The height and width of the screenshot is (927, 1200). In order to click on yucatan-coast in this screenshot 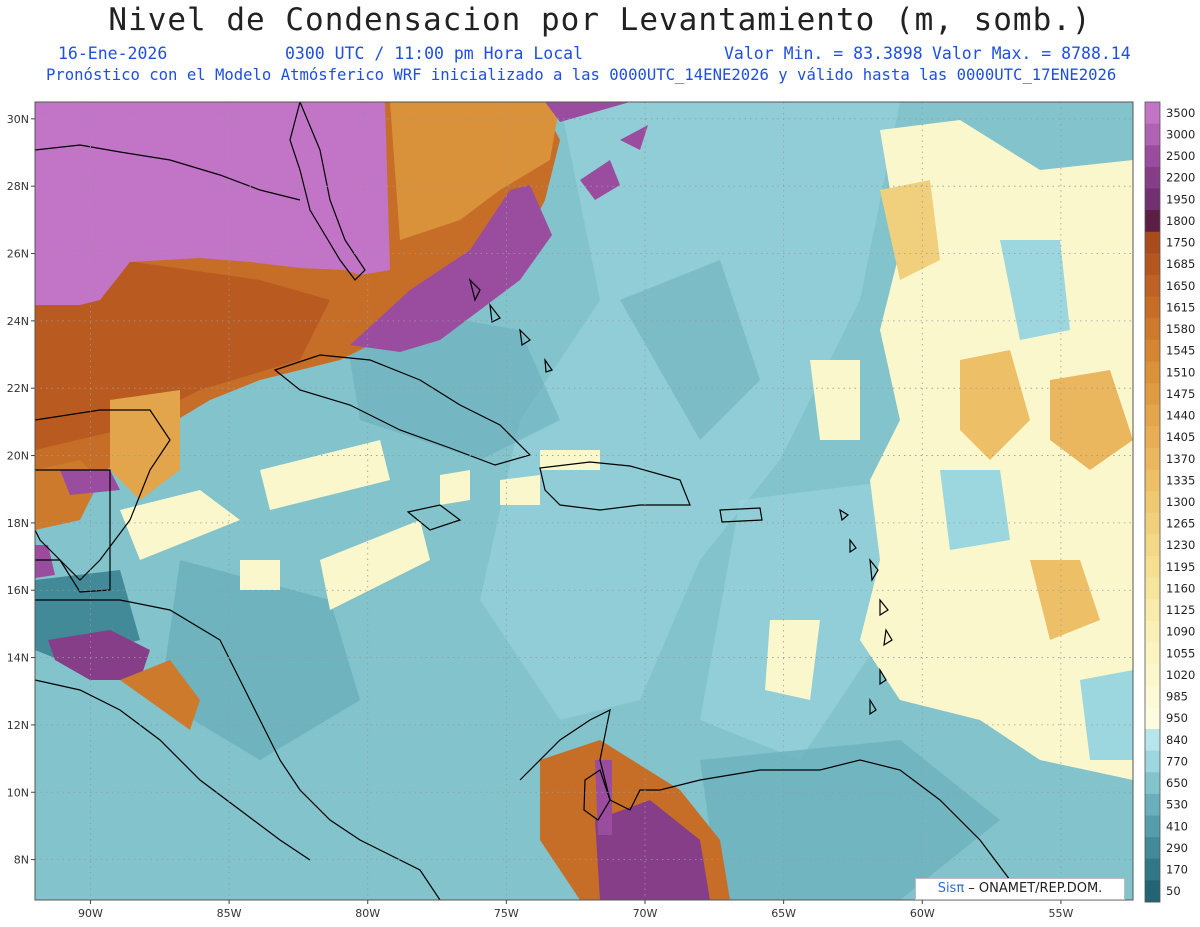, I will do `click(103, 495)`.